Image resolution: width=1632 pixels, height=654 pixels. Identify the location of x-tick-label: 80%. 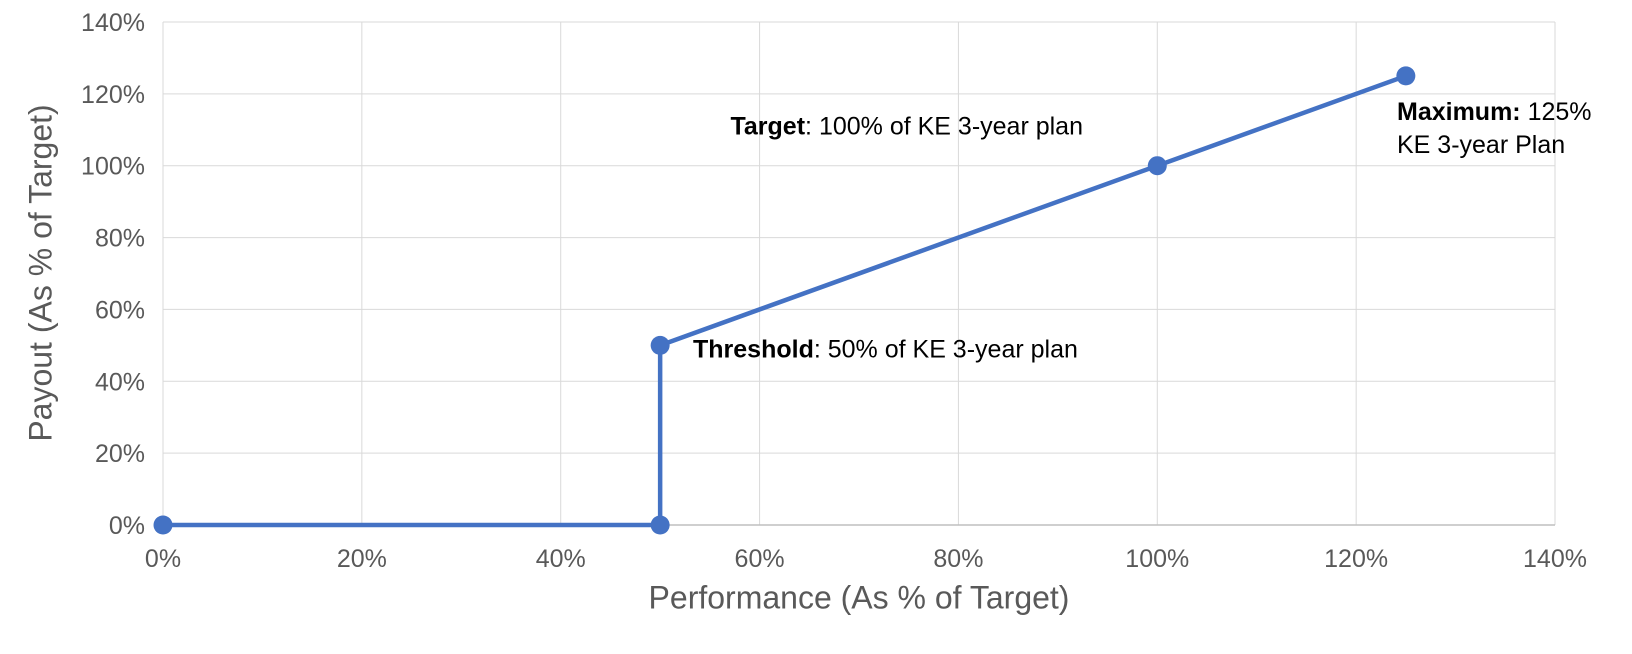
(958, 559).